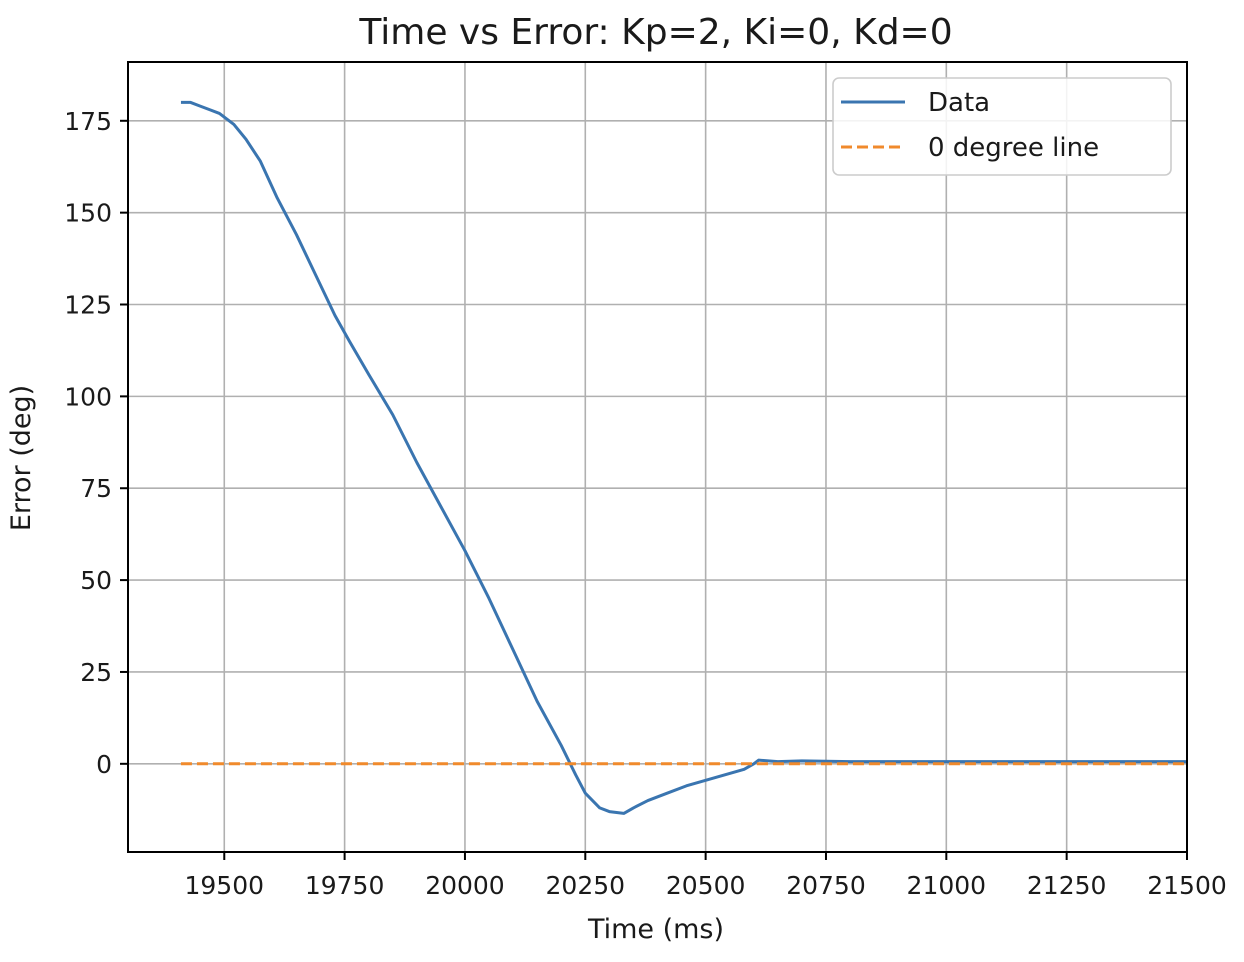 This screenshot has width=1244, height=962. I want to click on y-tick-label: 75, so click(96, 488).